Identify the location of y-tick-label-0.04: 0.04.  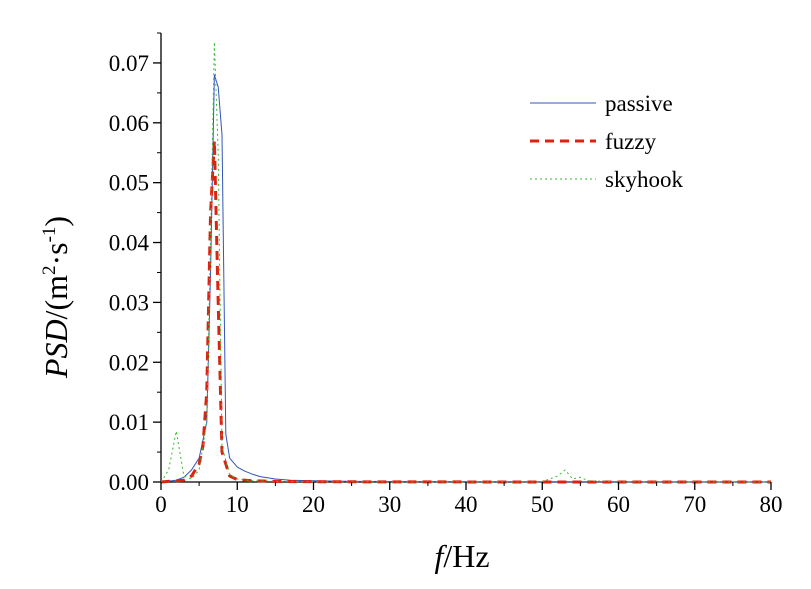
(129, 243).